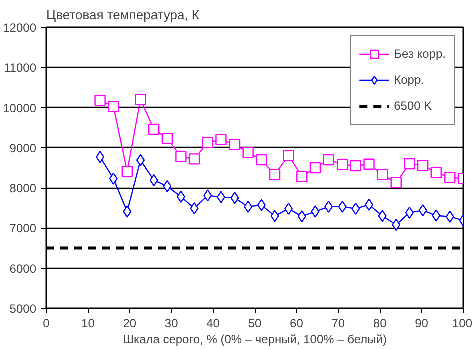  Describe the element at coordinates (20, 108) in the screenshot. I see `y-tick-label: 10000` at that location.